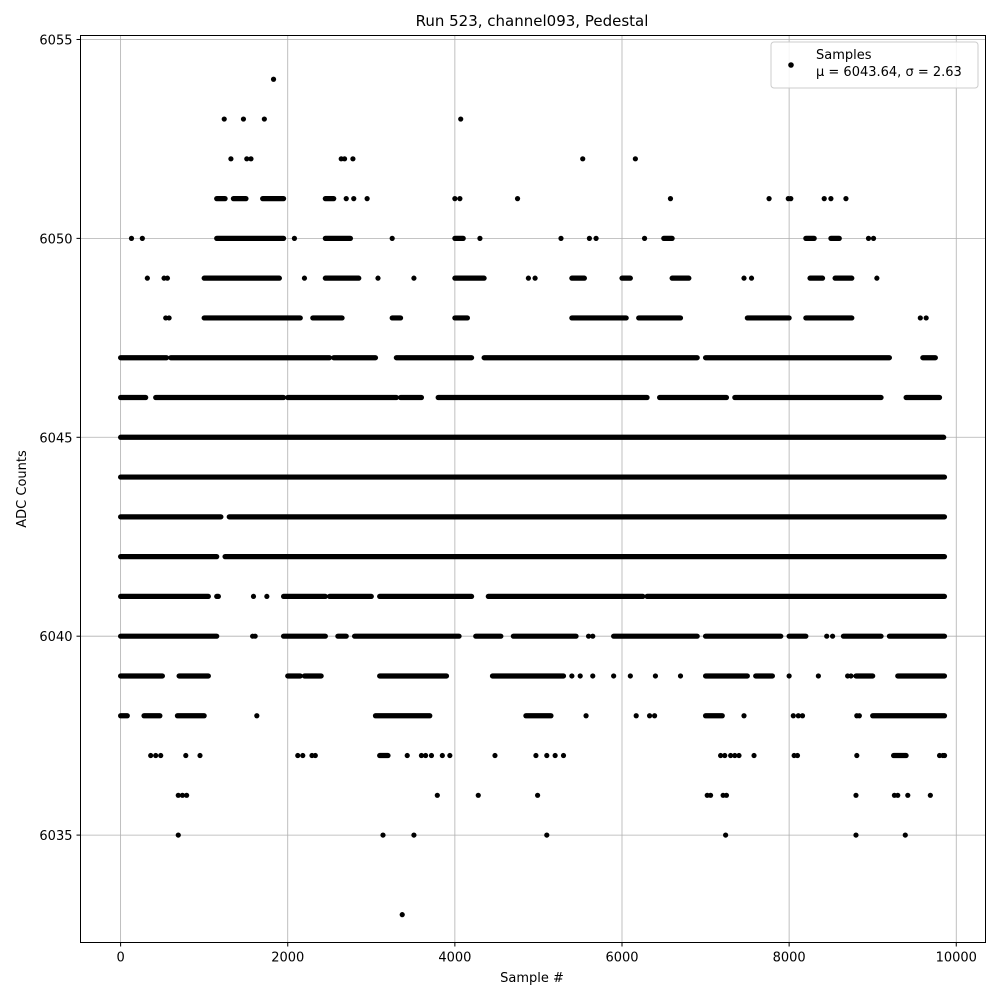 The height and width of the screenshot is (1000, 1000). I want to click on legend: Samples μ = 6043.64, σ = 2.63, so click(874, 65).